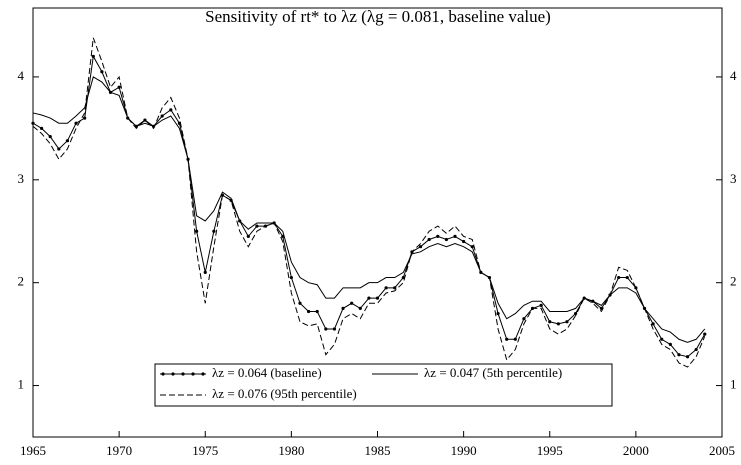  What do you see at coordinates (733, 75) in the screenshot?
I see `y-tick-label-right: 4` at bounding box center [733, 75].